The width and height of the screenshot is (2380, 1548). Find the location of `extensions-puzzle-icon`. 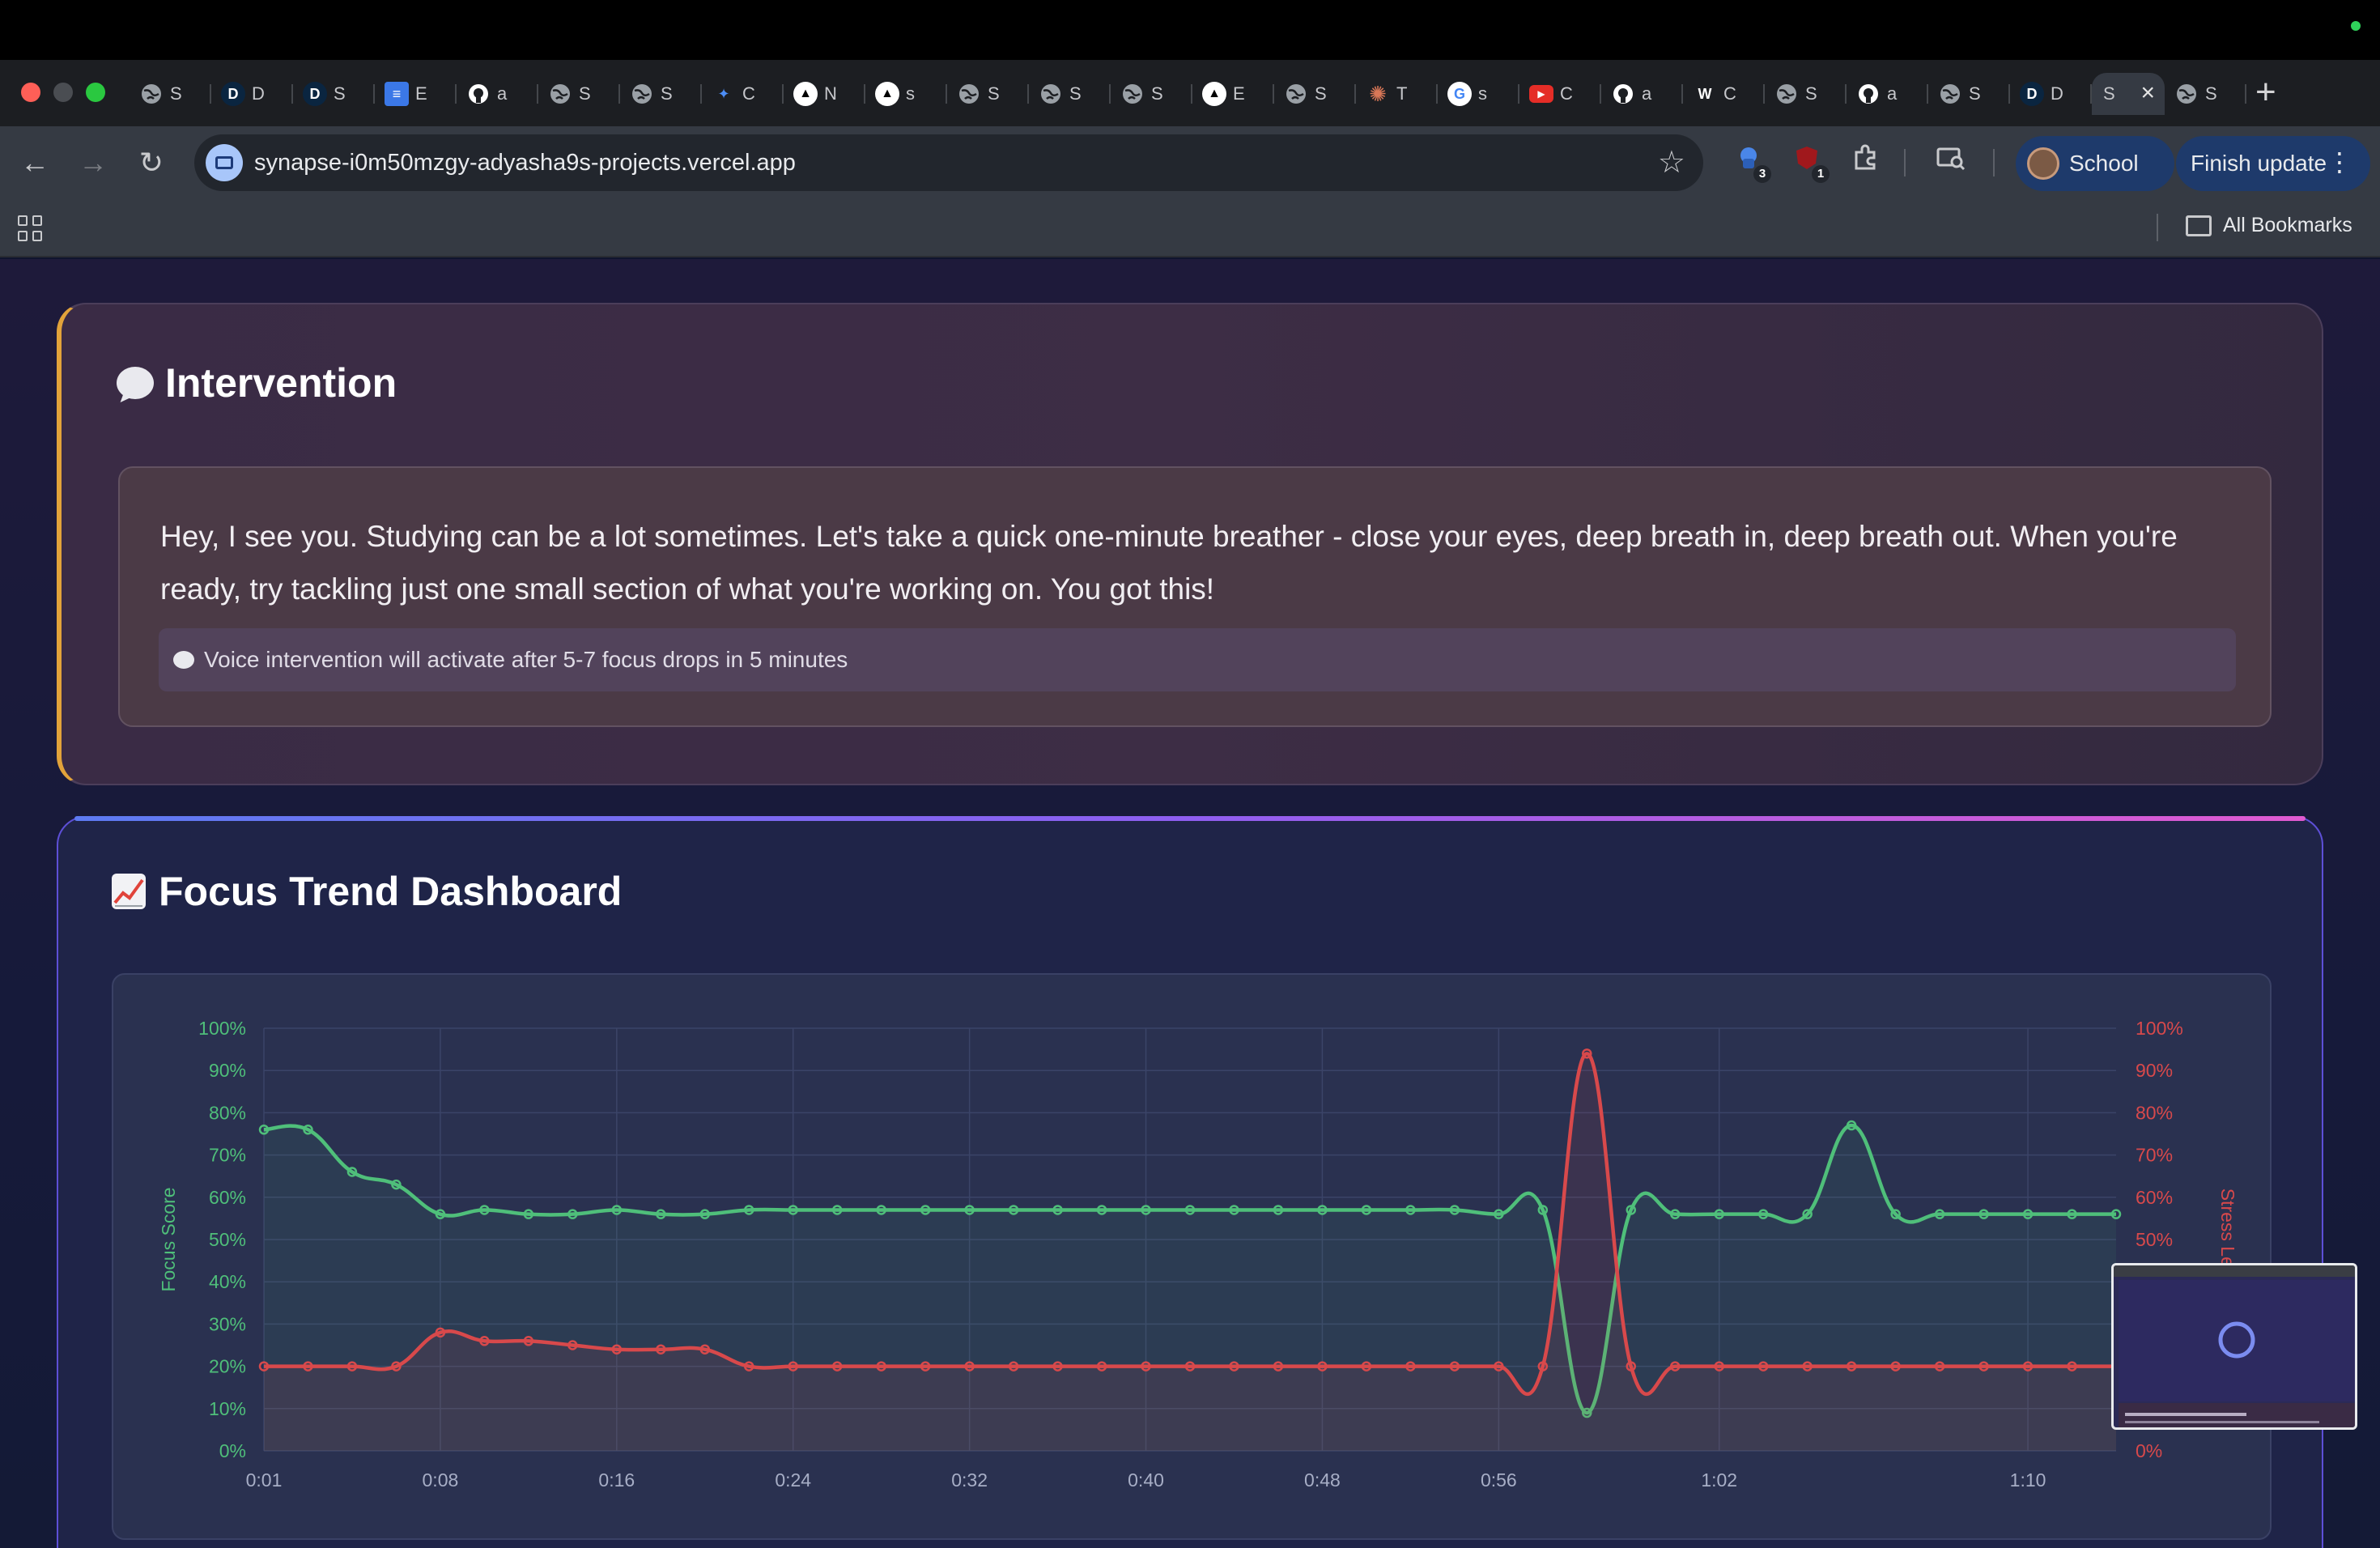

extensions-puzzle-icon is located at coordinates (1865, 162).